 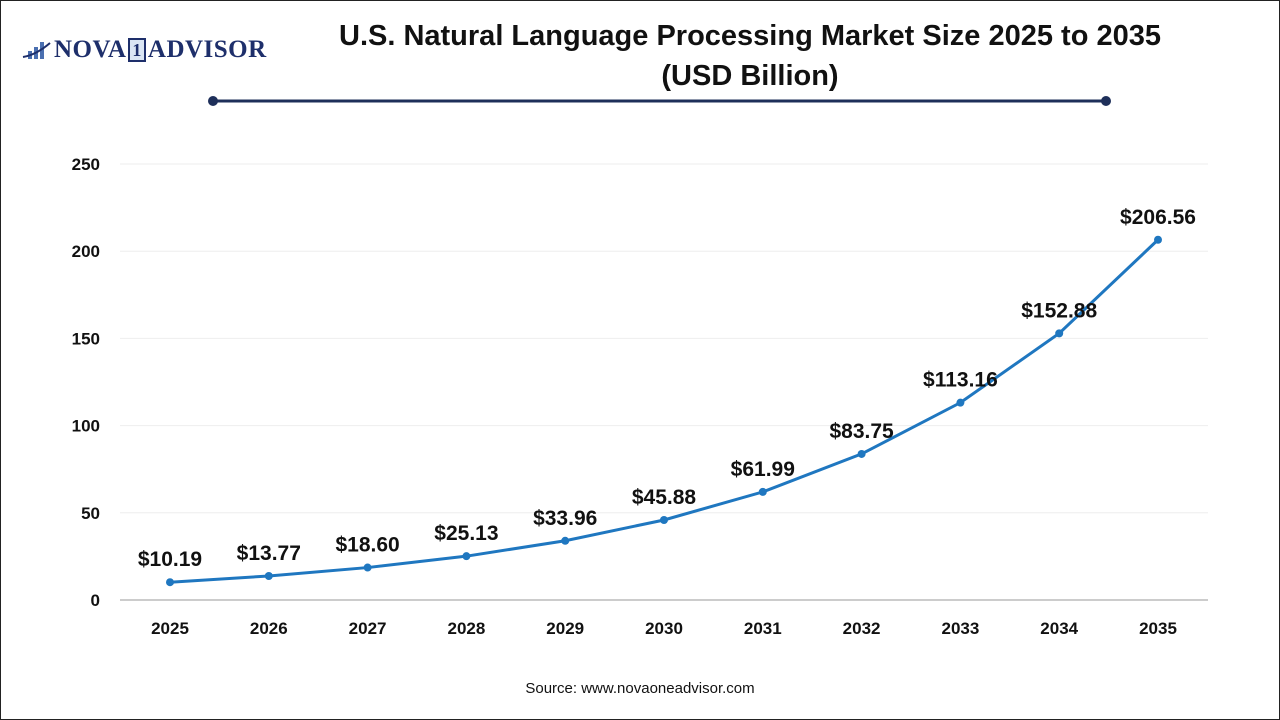 I want to click on logo-text: NOVA, so click(x=90, y=49).